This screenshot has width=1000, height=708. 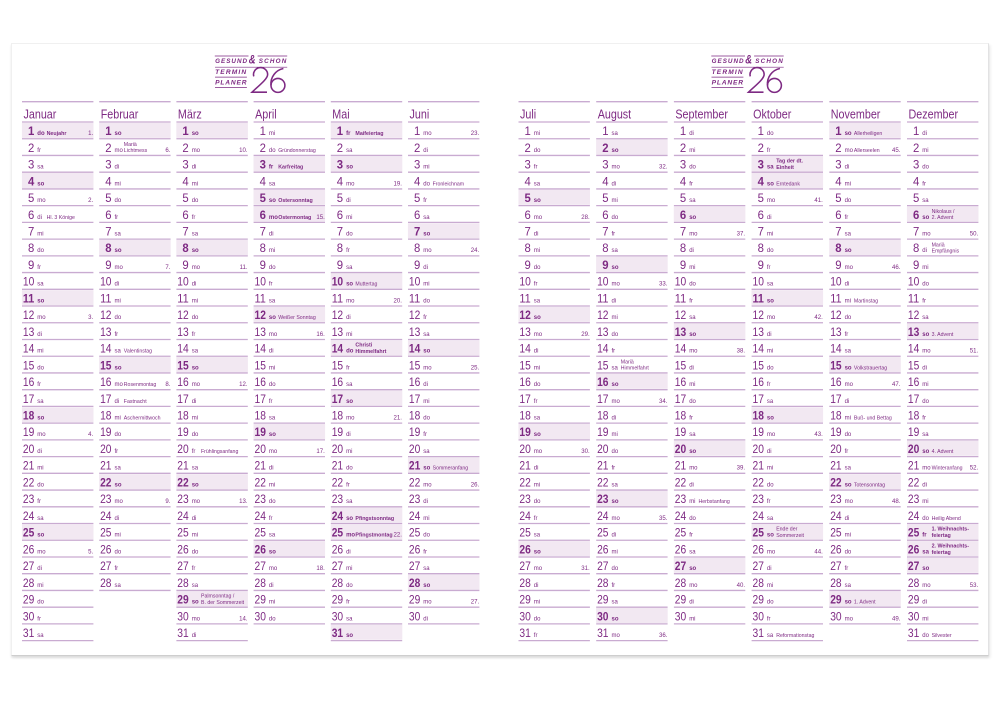 I want to click on svg-text: 2., so click(x=90, y=200).